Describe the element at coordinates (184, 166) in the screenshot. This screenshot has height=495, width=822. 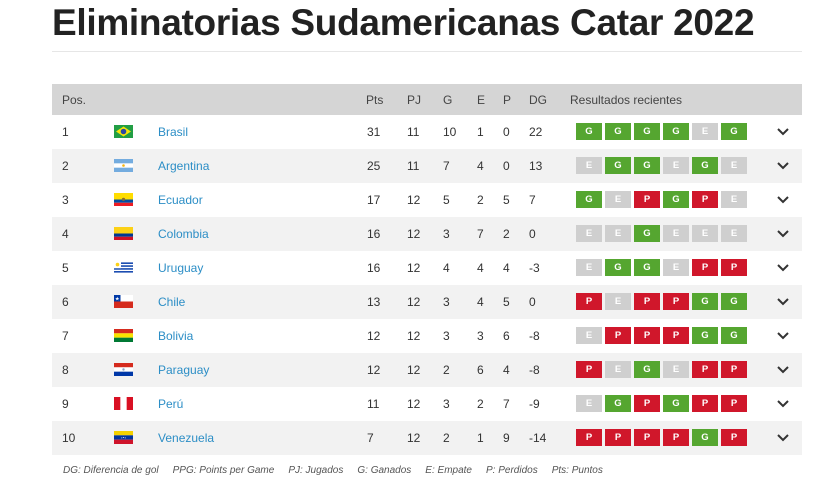
I see `team-name-link: Argentina` at that location.